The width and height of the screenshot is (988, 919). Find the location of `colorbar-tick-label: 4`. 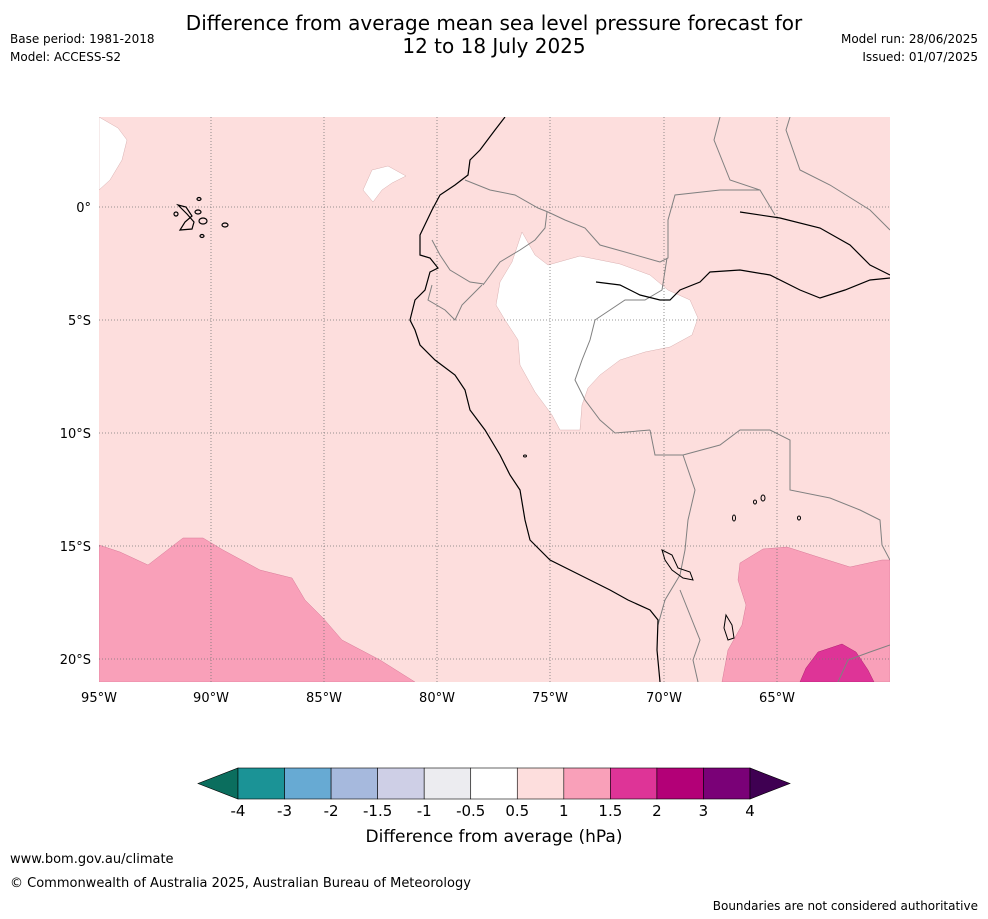

colorbar-tick-label: 4 is located at coordinates (750, 811).